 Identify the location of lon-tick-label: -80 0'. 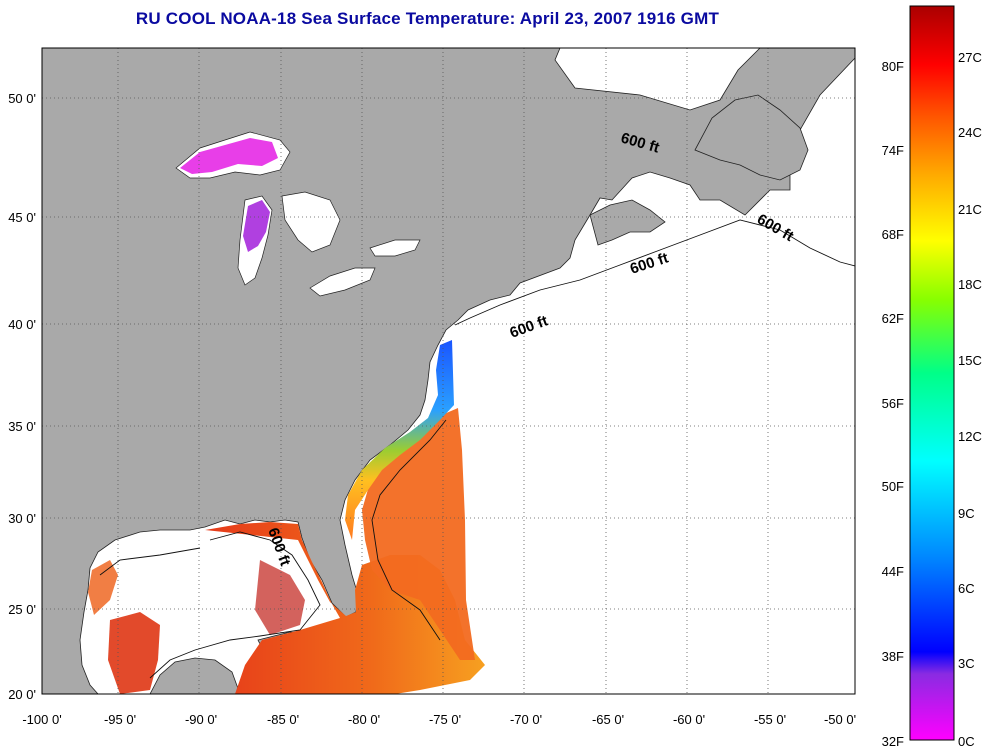
(364, 719).